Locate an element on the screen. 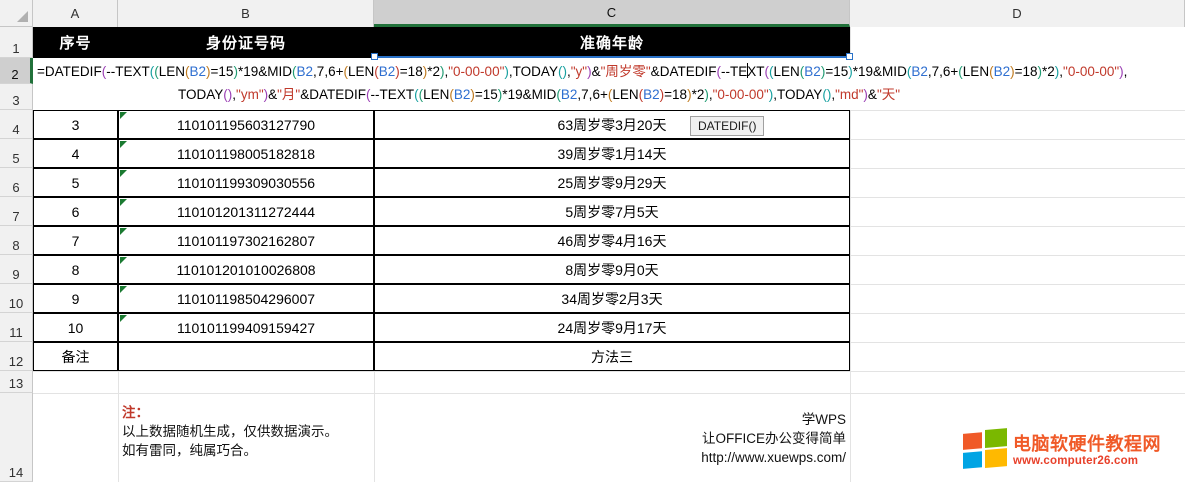 This screenshot has height=482, width=1185. cell-age-9: 34周岁零2月3天 is located at coordinates (612, 298).